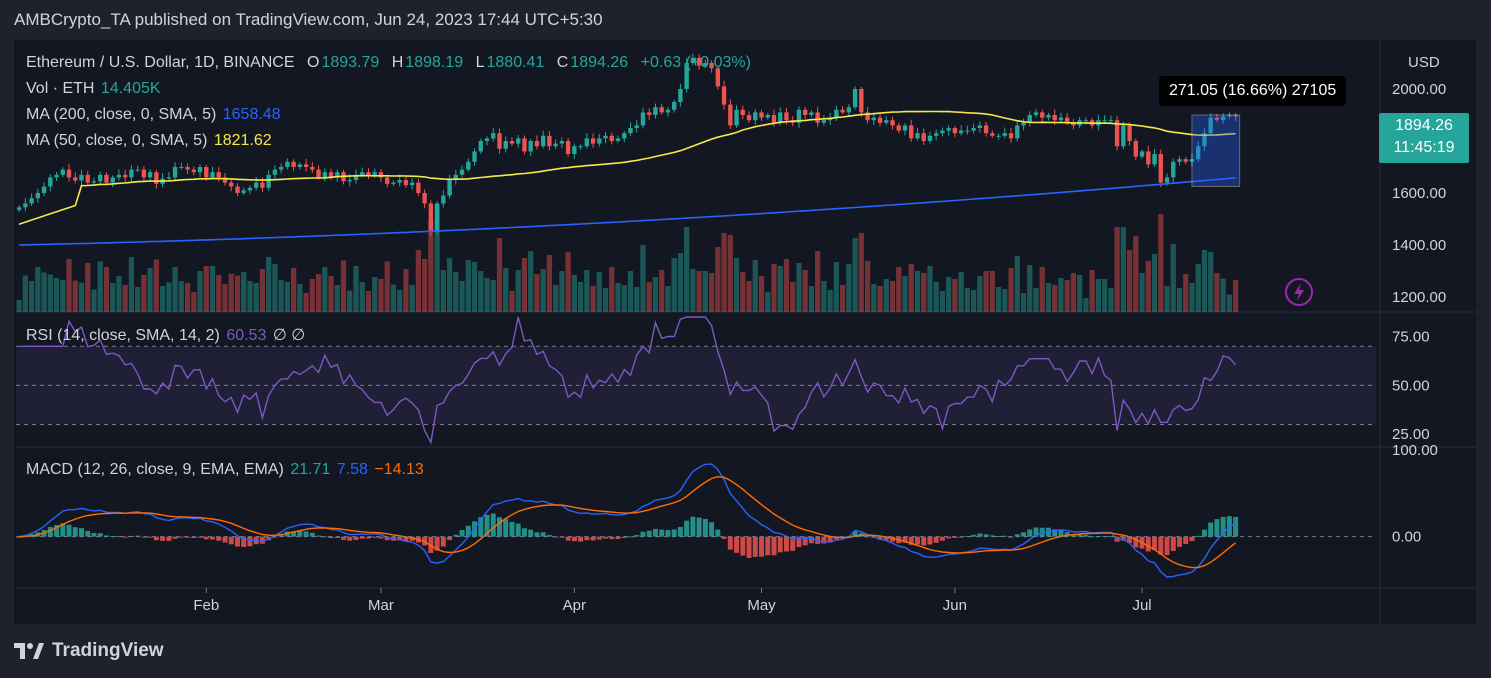 Image resolution: width=1491 pixels, height=678 pixels. Describe the element at coordinates (761, 605) in the screenshot. I see `time-label: May` at that location.